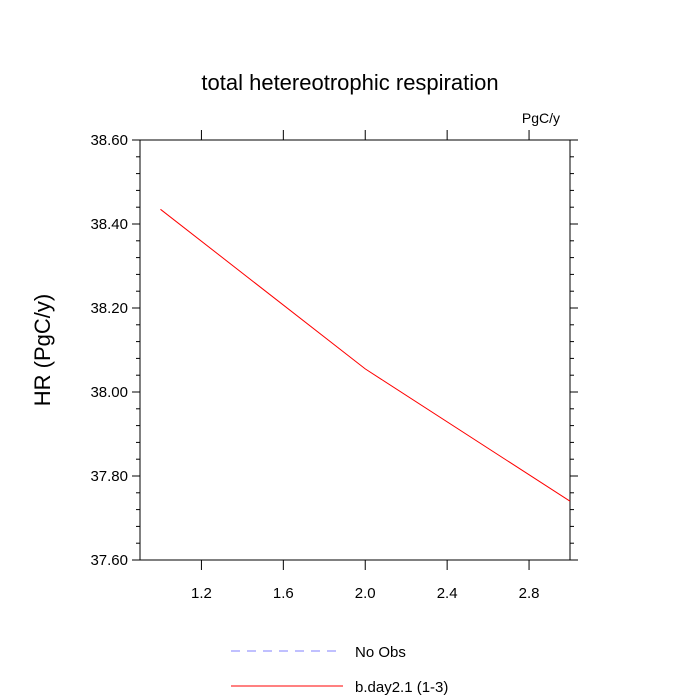 This screenshot has width=700, height=700. Describe the element at coordinates (42, 350) in the screenshot. I see `y-axis-label: HR (PgC/y)` at that location.